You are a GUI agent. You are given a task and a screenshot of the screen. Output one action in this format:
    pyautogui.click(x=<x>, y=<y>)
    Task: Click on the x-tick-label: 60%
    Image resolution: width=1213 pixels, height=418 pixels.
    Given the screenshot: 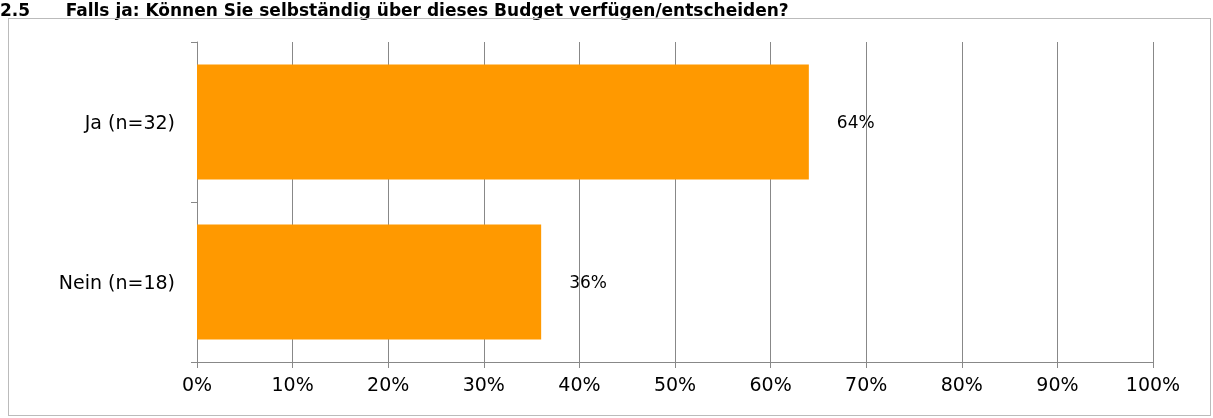 What is the action you would take?
    pyautogui.click(x=770, y=383)
    